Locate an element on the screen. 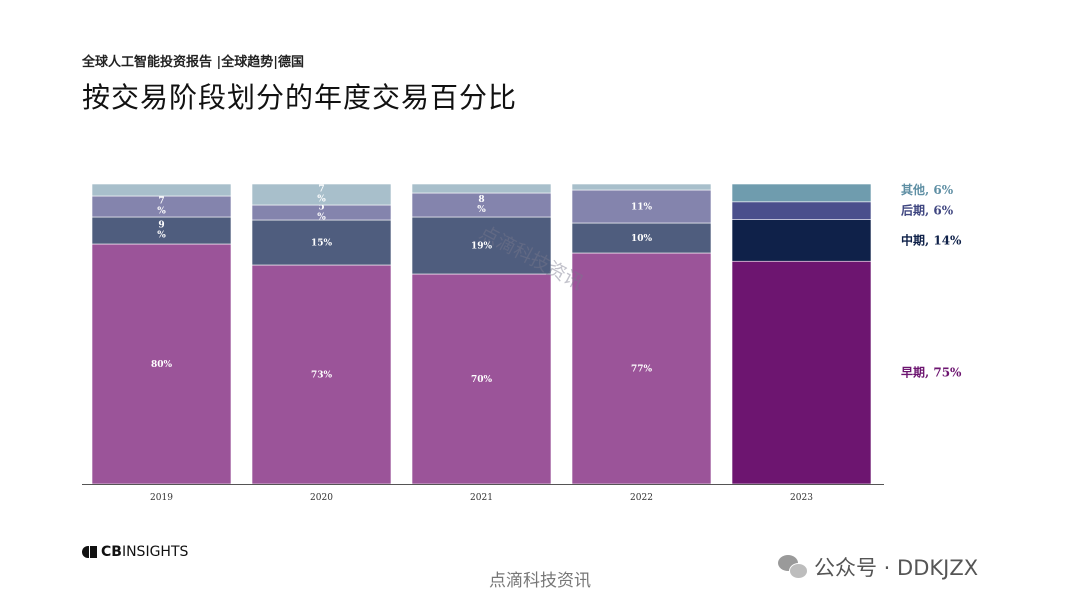 This screenshot has width=1080, height=608. bar-mid-2019 is located at coordinates (161, 230).